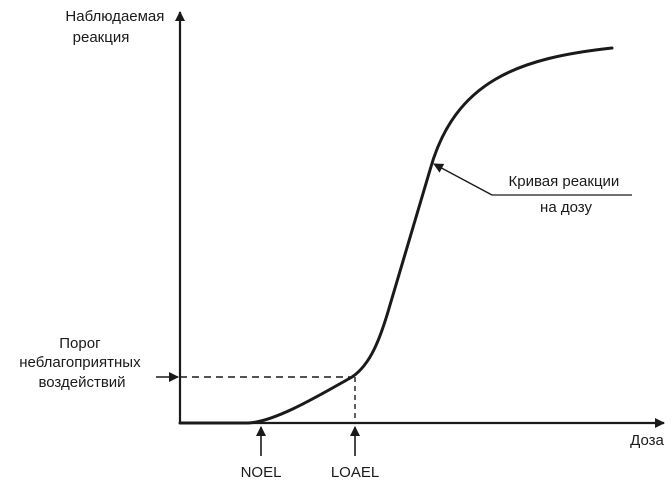 The height and width of the screenshot is (485, 672). What do you see at coordinates (355, 472) in the screenshot?
I see `loael-label: LOAEL` at bounding box center [355, 472].